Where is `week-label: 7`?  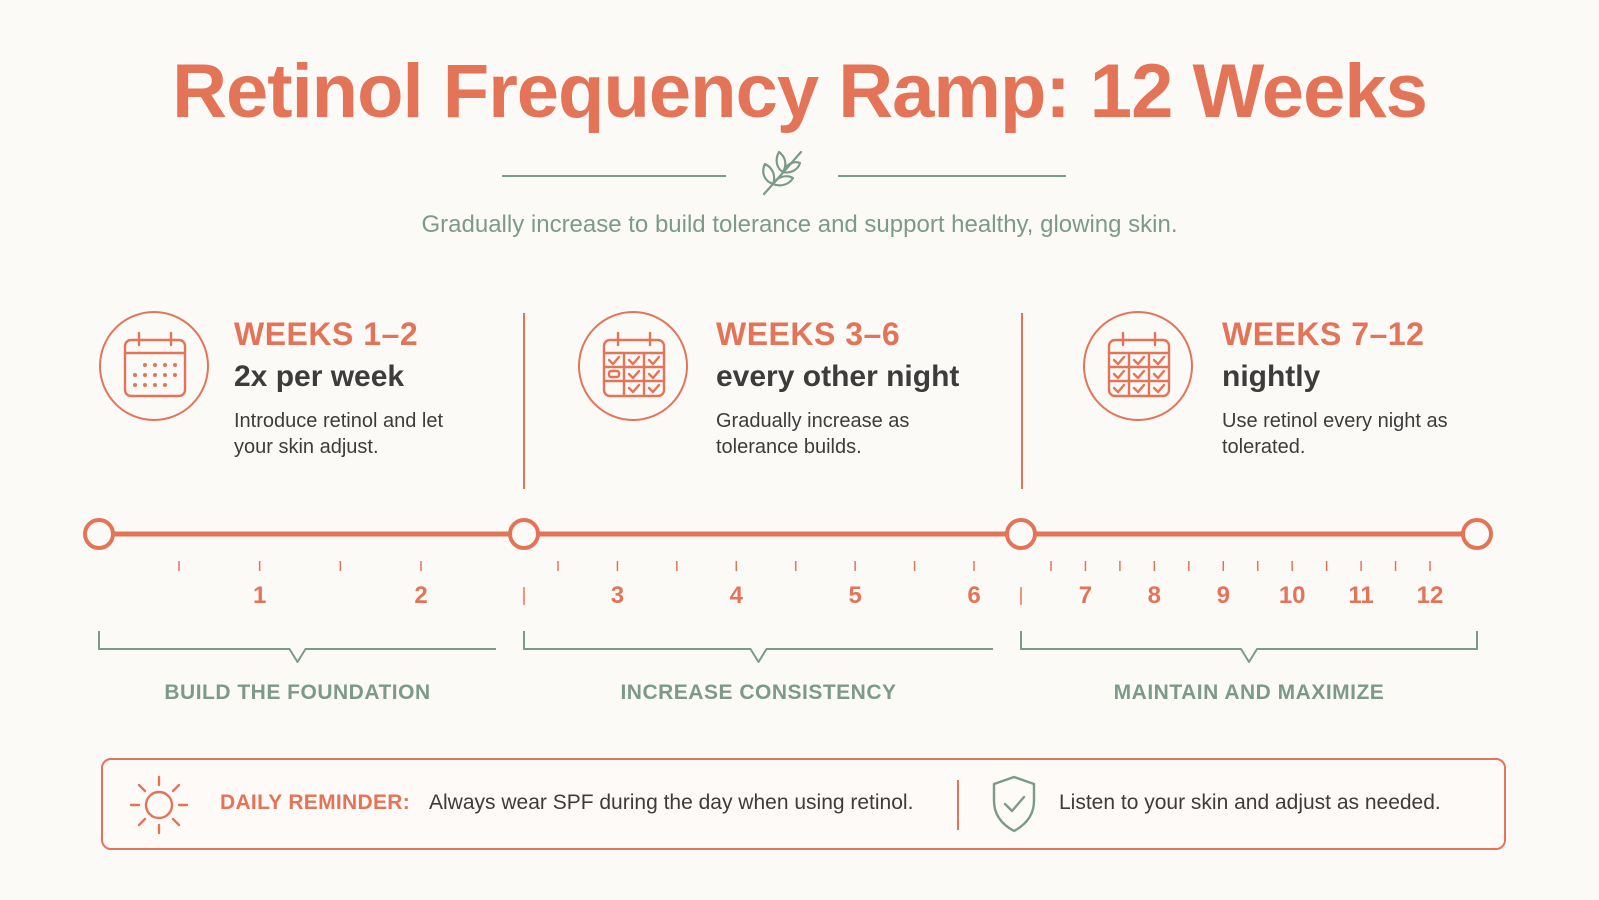 week-label: 7 is located at coordinates (1085, 595).